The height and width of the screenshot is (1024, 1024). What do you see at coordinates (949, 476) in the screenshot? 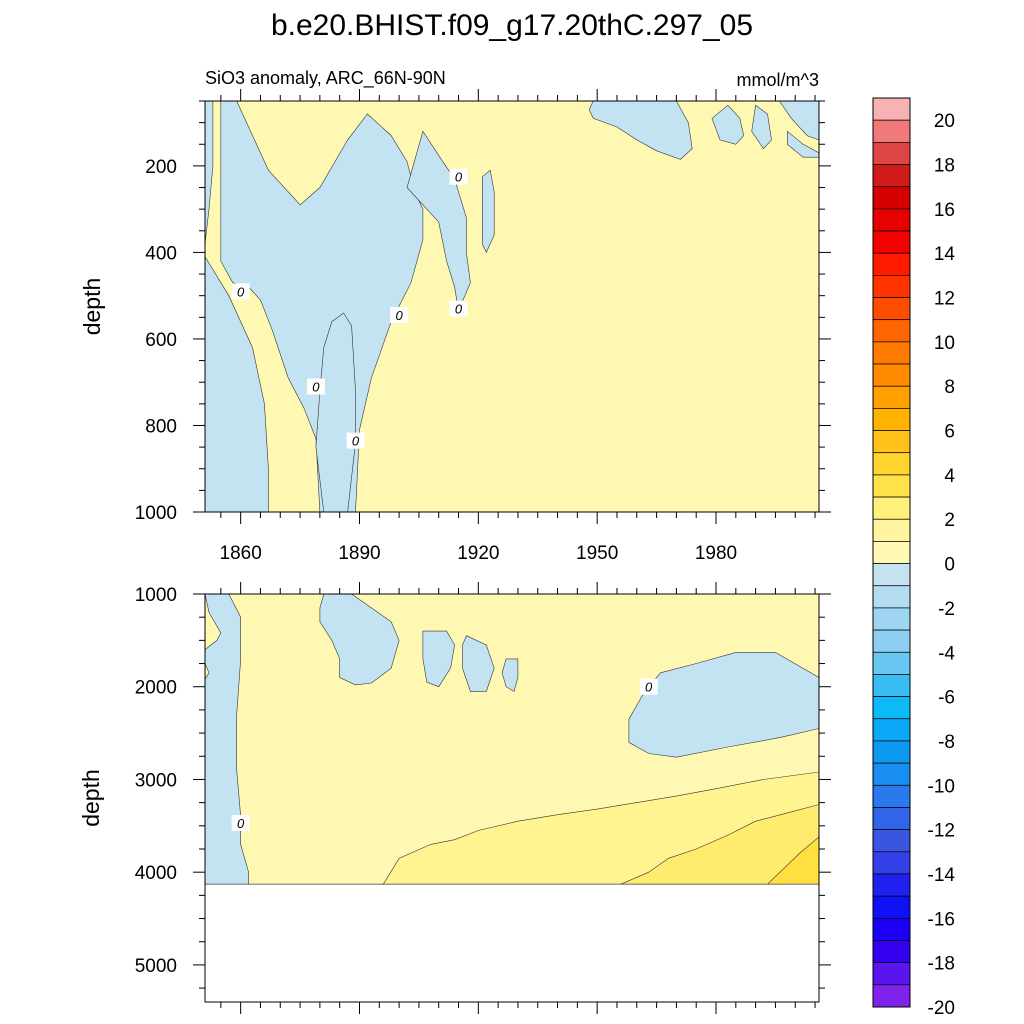
I see `colorbar-label: 4` at bounding box center [949, 476].